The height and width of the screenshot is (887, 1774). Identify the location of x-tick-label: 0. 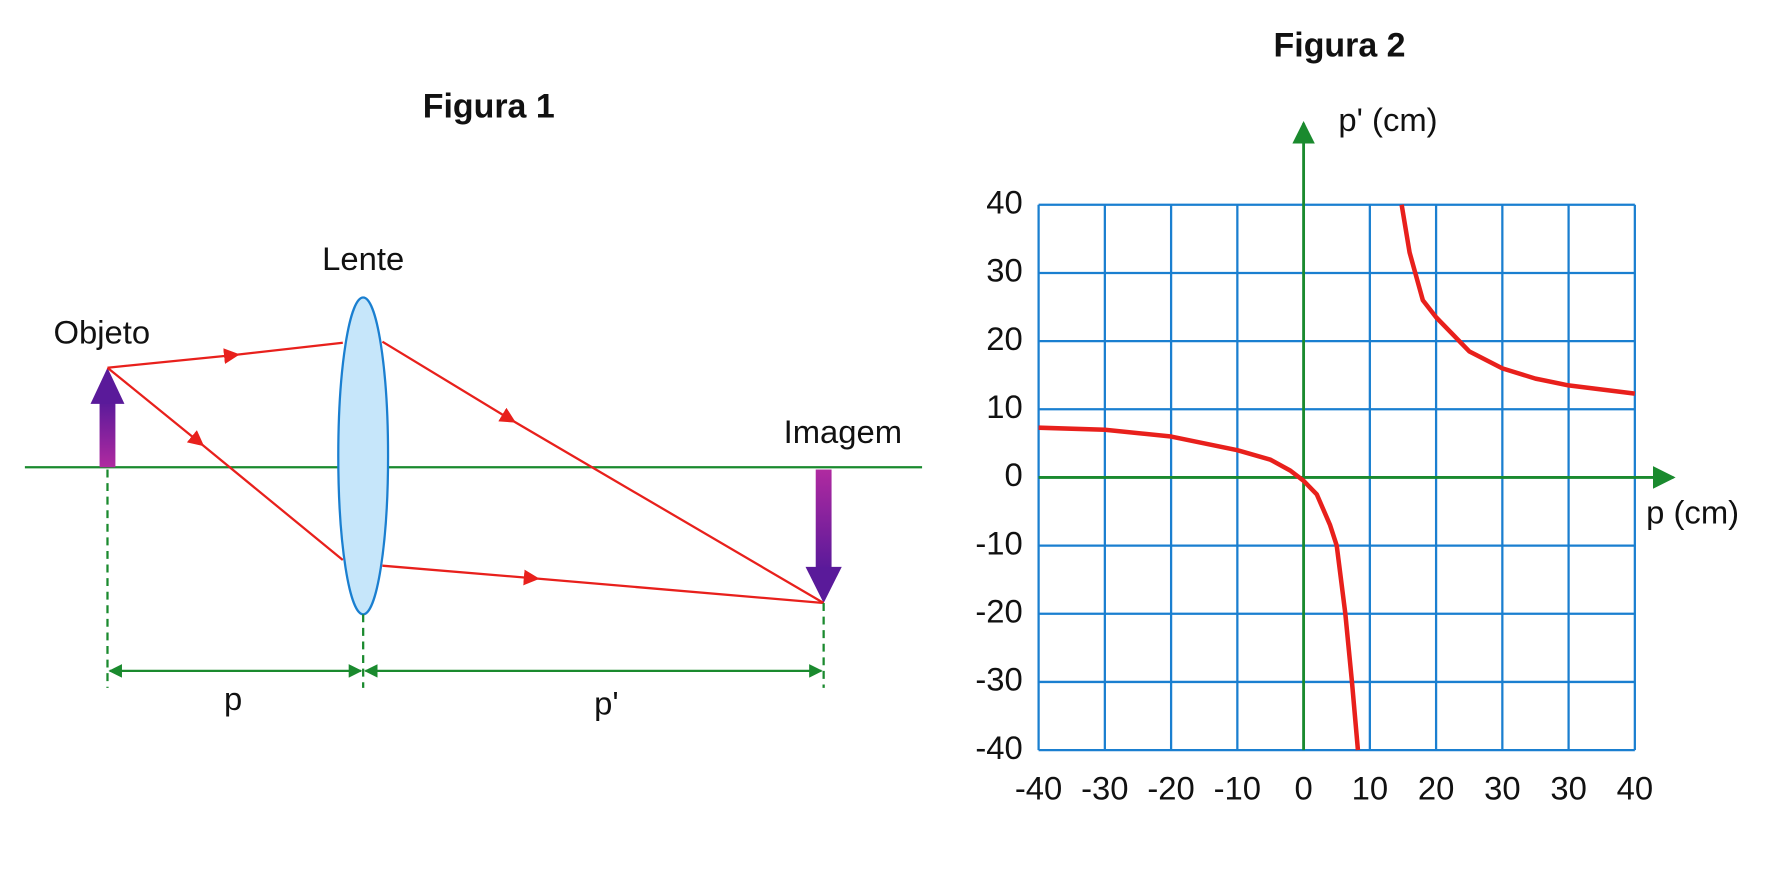
(1303, 788).